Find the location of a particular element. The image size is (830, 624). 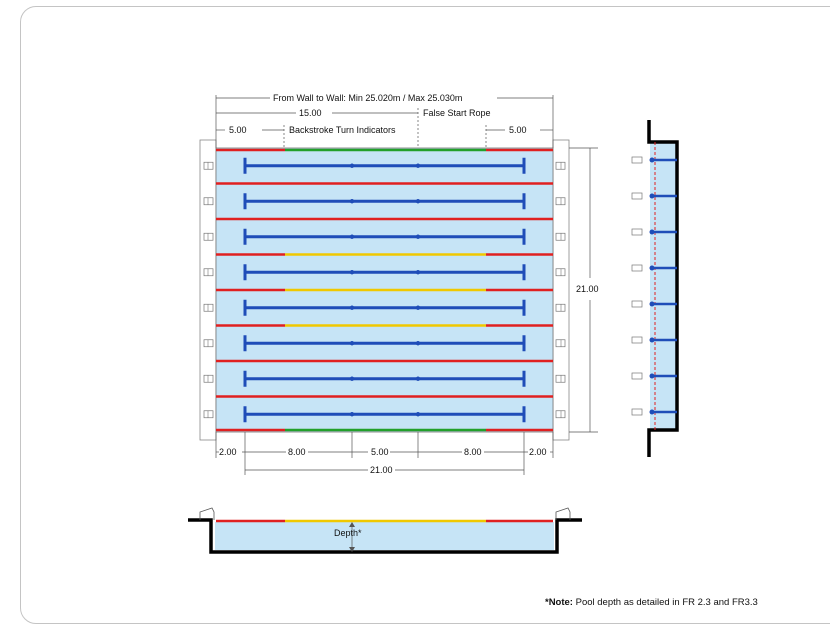

starting-blocks-left is located at coordinates (208, 290).